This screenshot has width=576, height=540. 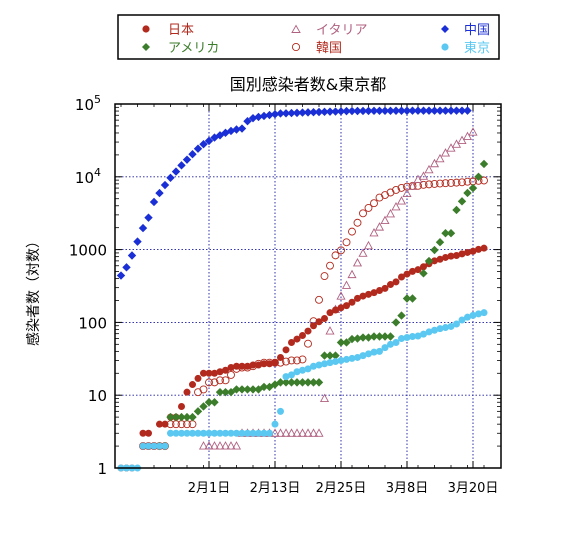 I want to click on y-tick-label: 1, so click(x=102, y=469).